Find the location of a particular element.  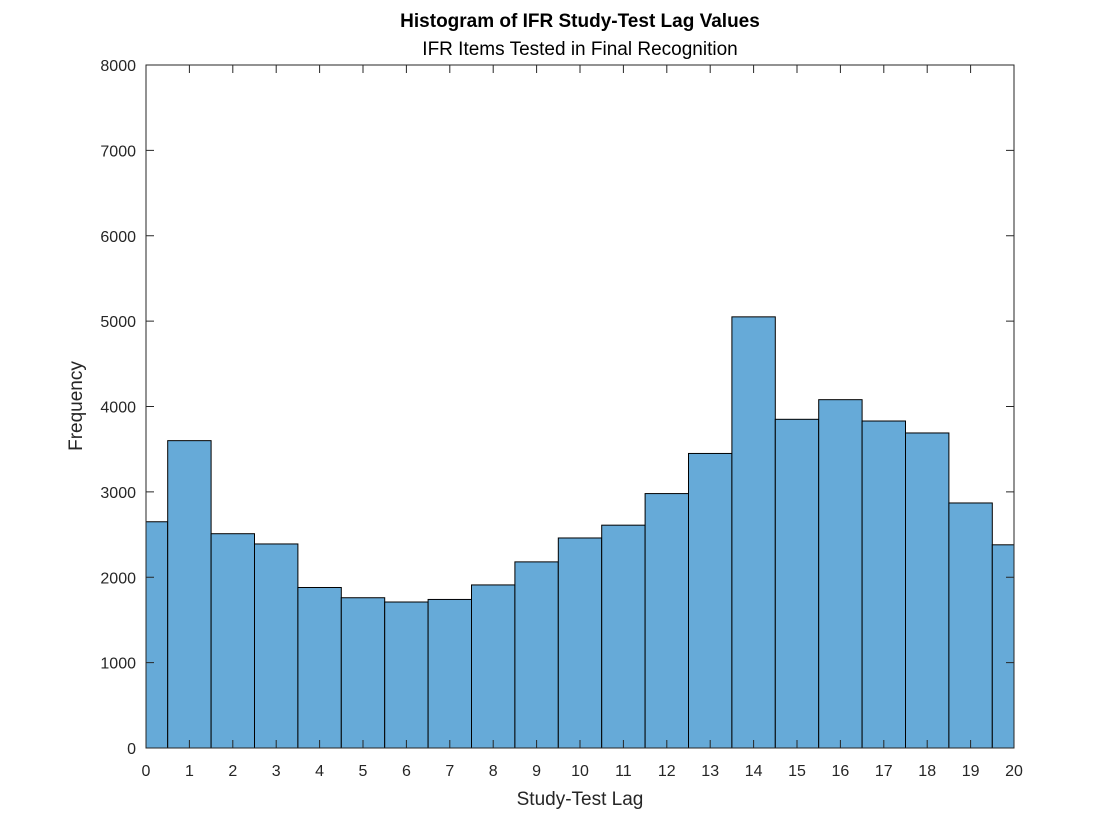

x-tick-label-0: 0 is located at coordinates (146, 771).